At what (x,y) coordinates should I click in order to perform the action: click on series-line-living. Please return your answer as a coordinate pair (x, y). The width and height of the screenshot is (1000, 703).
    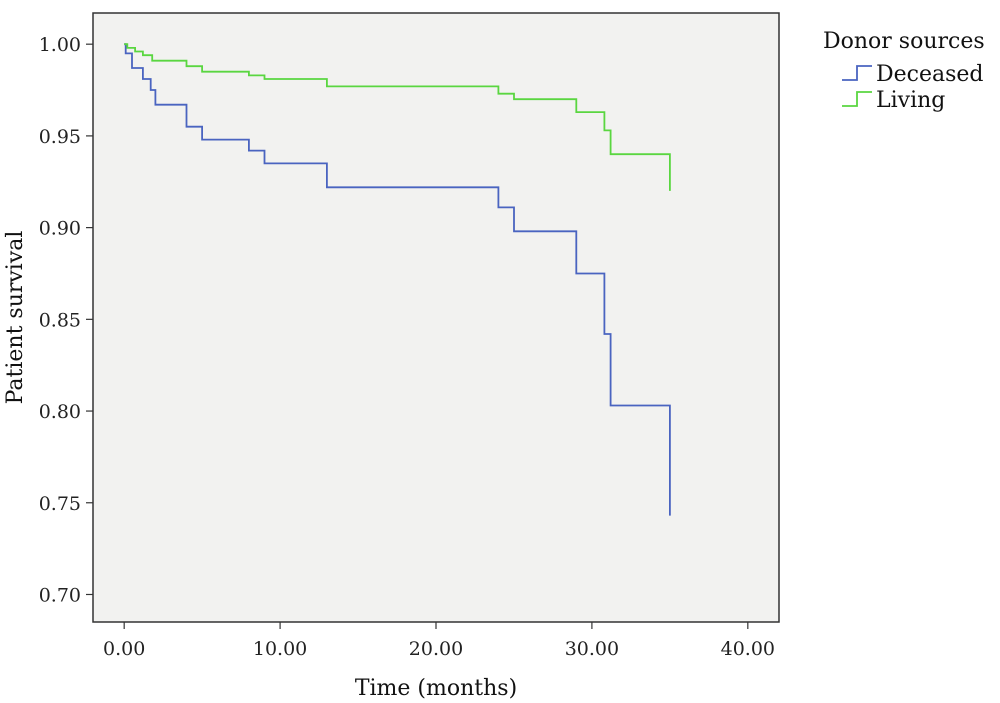
    Looking at the image, I should click on (397, 117).